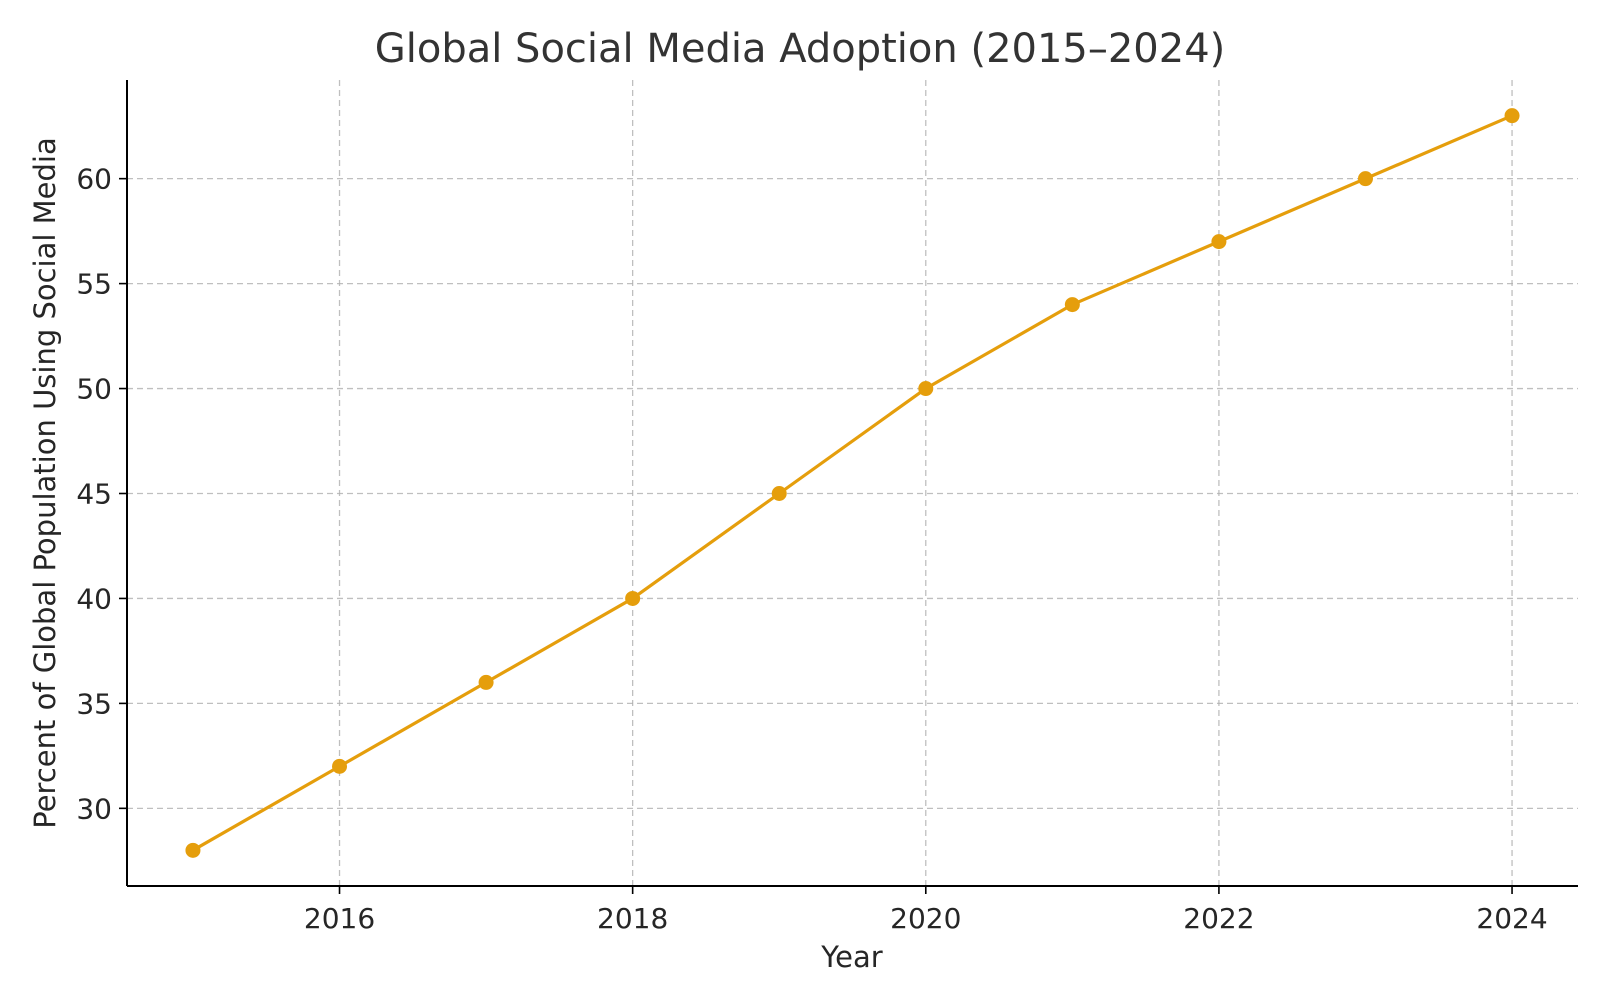 This screenshot has height=1000, width=1600. What do you see at coordinates (926, 389) in the screenshot?
I see `data-point-2020` at bounding box center [926, 389].